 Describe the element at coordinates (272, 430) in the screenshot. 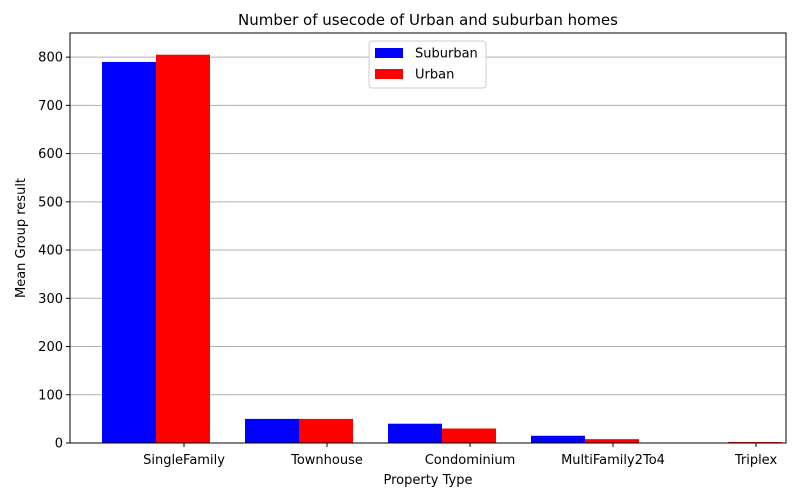

I see `bar-suburban-townhouse` at that location.